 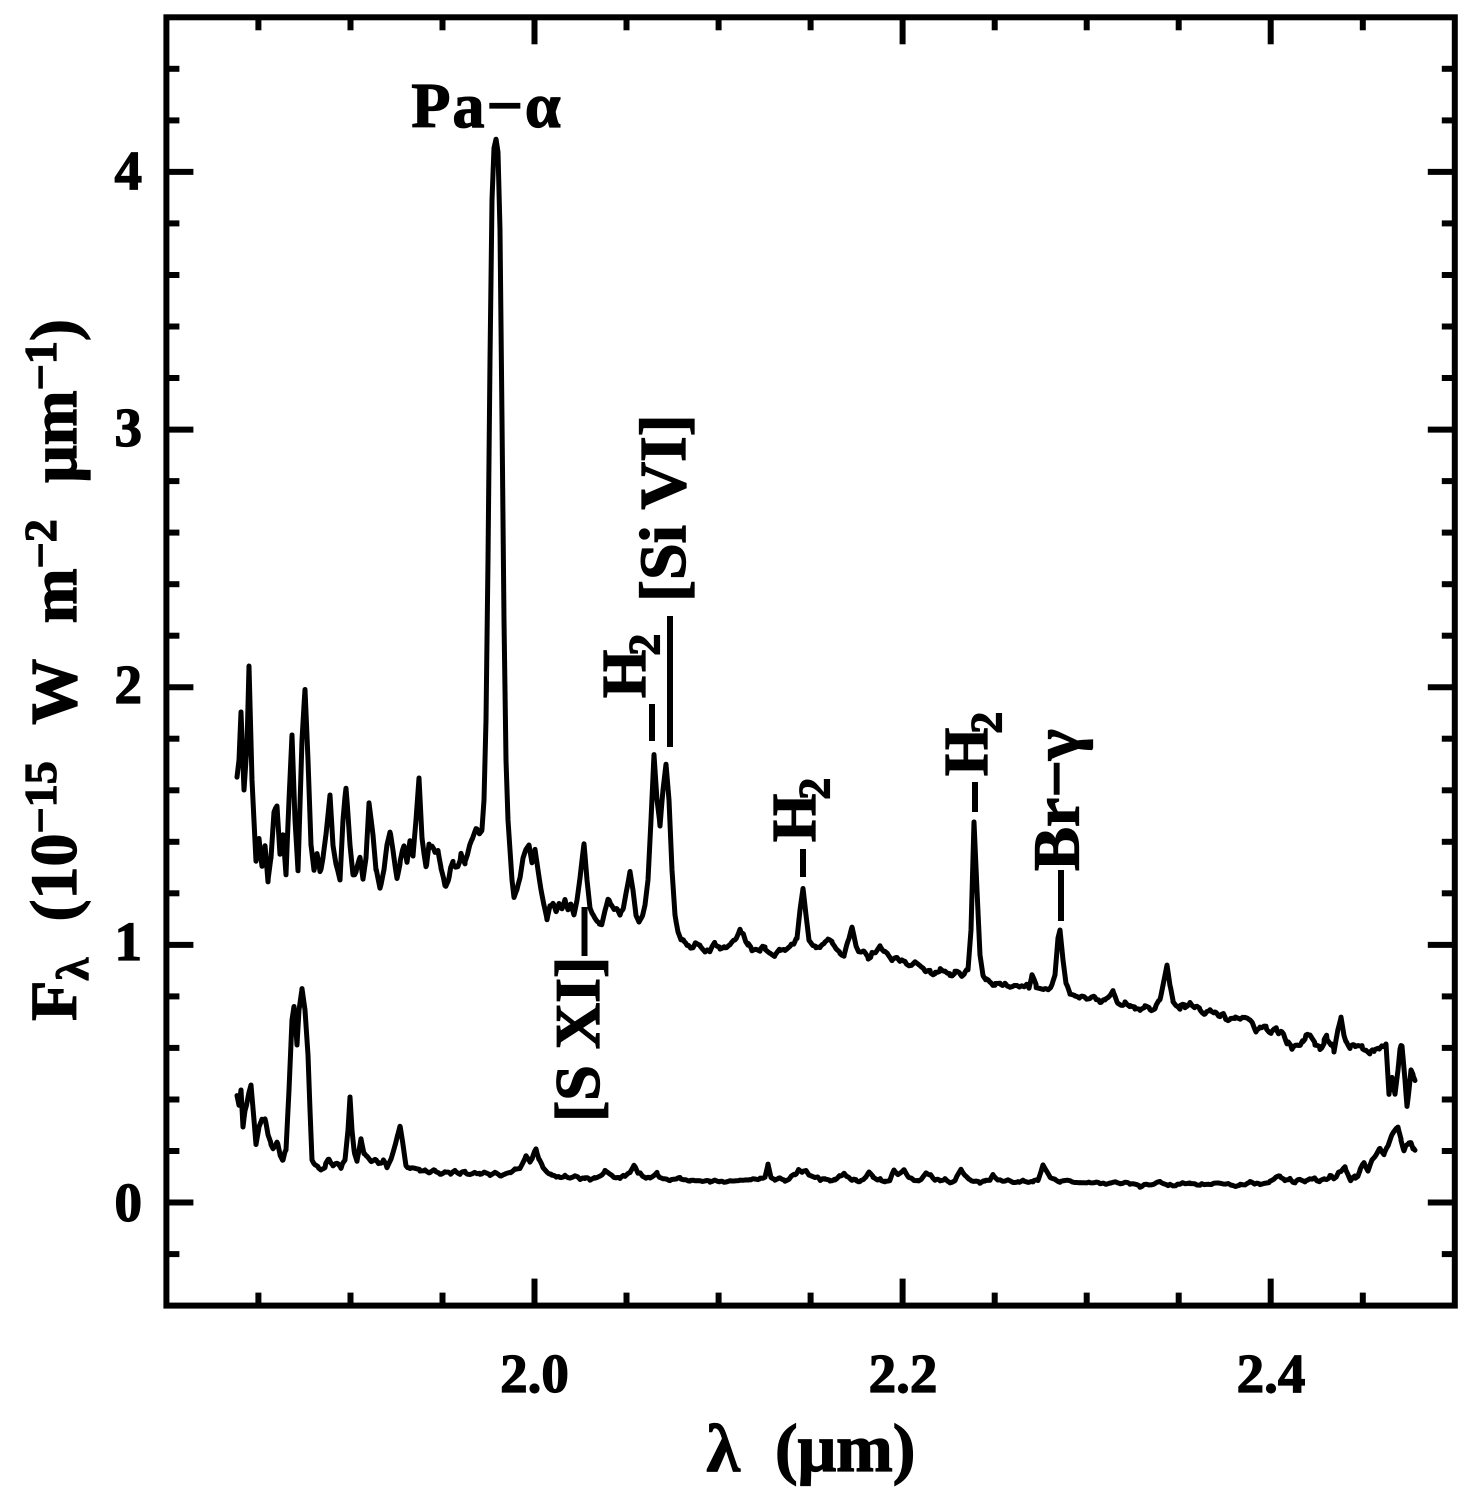 What do you see at coordinates (577, 1039) in the screenshot?
I see `svg-text: [S XI]` at bounding box center [577, 1039].